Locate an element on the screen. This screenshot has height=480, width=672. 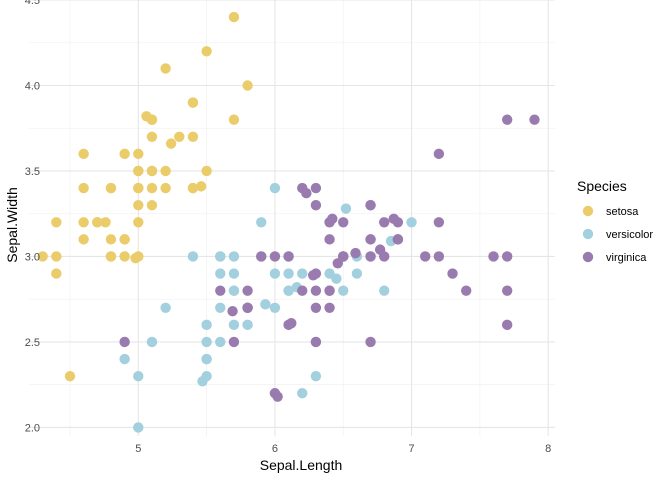
legend-key-versicolor is located at coordinates (588, 234).